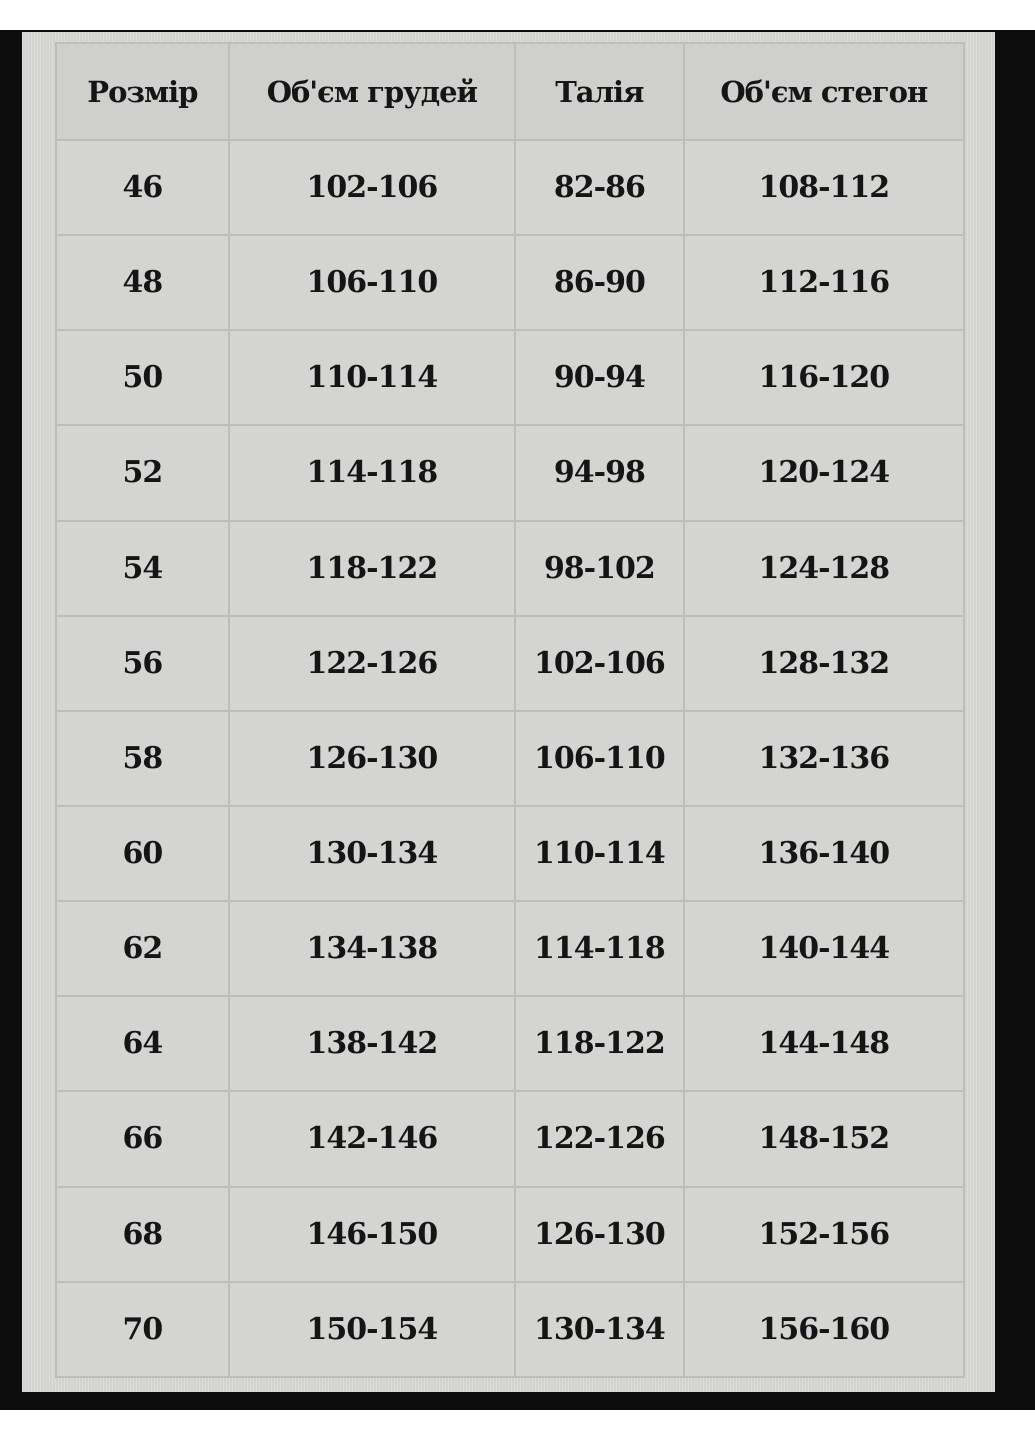 The height and width of the screenshot is (1440, 1035). What do you see at coordinates (372, 568) in the screenshot?
I see `bust-cell: 118-122` at bounding box center [372, 568].